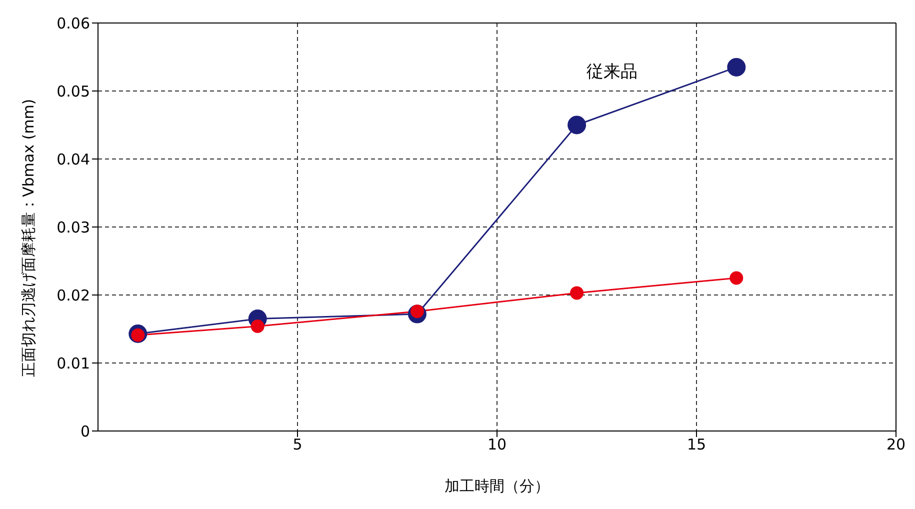 This screenshot has height=509, width=915. Describe the element at coordinates (497, 486) in the screenshot. I see `x-axis-title: 加工時間（分）` at that location.